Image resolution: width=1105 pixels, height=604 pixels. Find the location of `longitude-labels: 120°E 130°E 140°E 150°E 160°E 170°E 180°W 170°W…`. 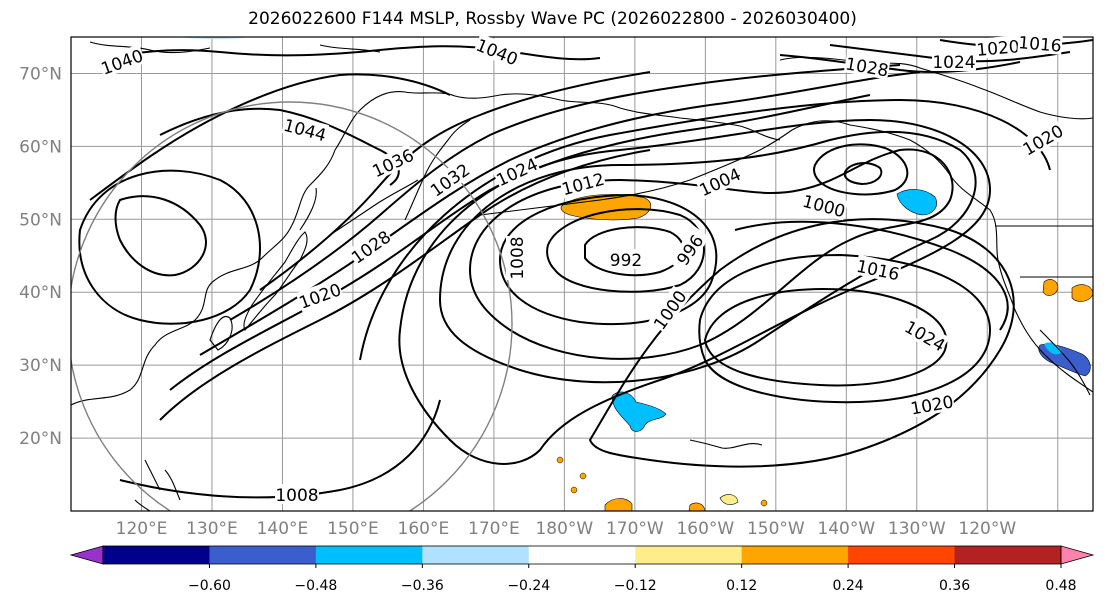

longitude-labels: 120°E 130°E 140°E 150°E 160°E 170°E 180°W 170°W… is located at coordinates (566, 529).